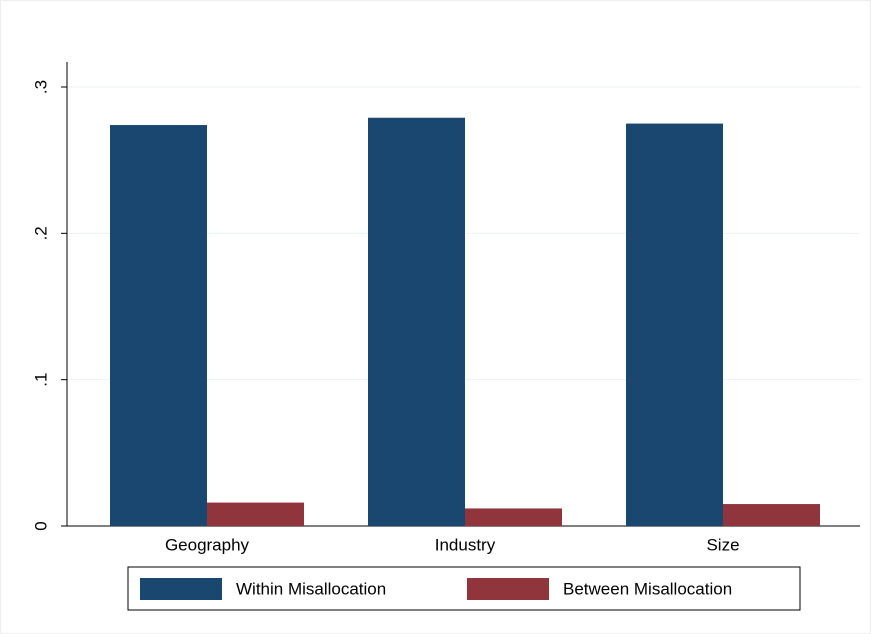  Describe the element at coordinates (465, 544) in the screenshot. I see `x-tick-label: Industry` at that location.